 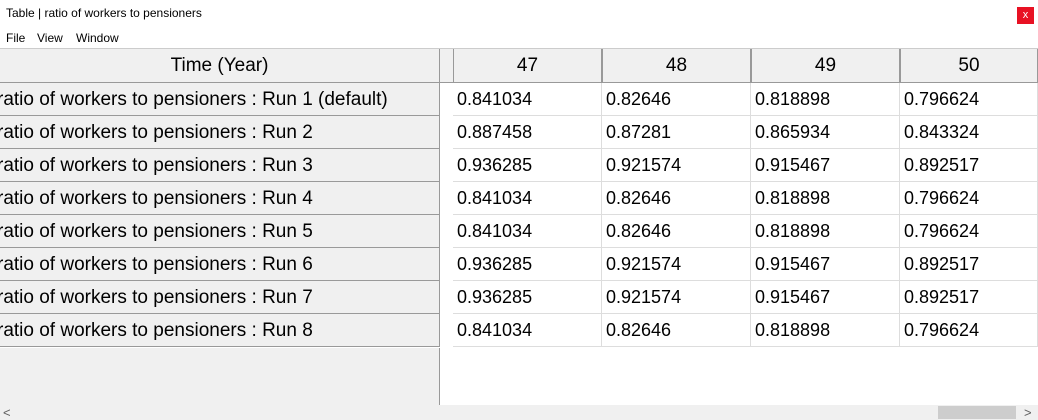 What do you see at coordinates (527, 66) in the screenshot?
I see `column-header: 47` at bounding box center [527, 66].